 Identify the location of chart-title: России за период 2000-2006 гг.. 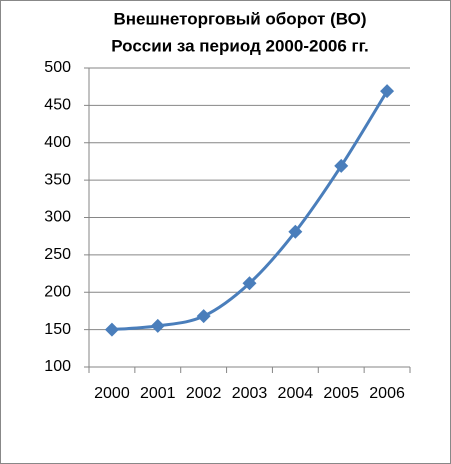
(239, 45).